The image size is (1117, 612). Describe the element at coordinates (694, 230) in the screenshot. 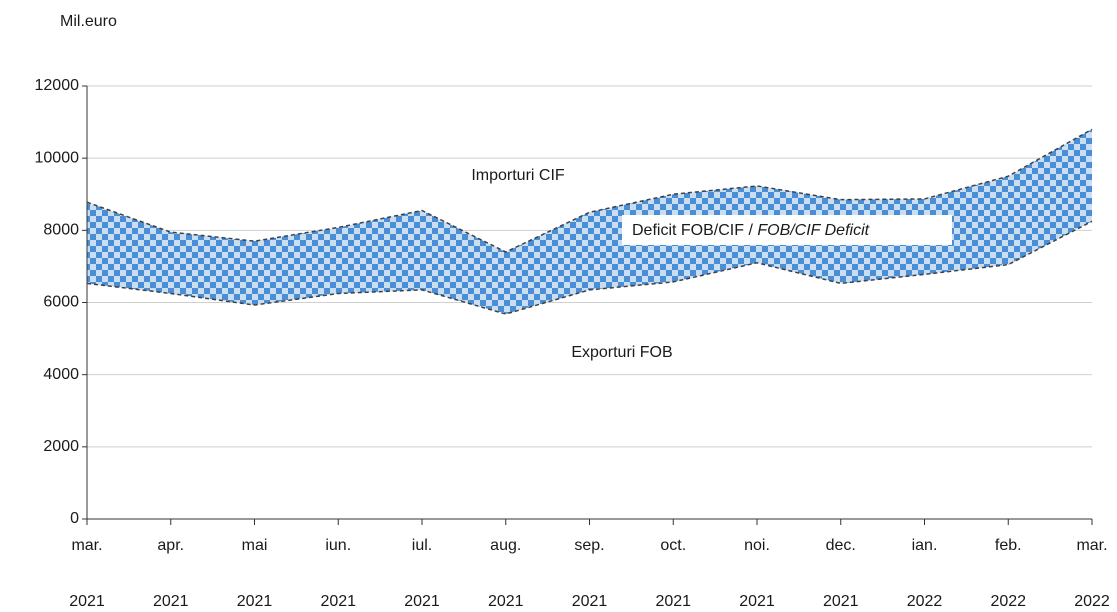

I see `band-label-text: Deficit FOB/CIF /` at that location.